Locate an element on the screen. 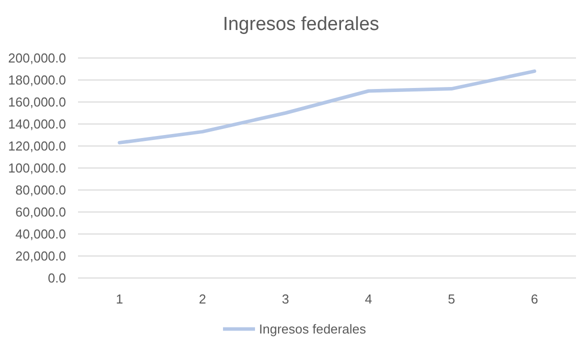 The image size is (586, 348). y-tick-label: 180,000.0 is located at coordinates (37, 80).